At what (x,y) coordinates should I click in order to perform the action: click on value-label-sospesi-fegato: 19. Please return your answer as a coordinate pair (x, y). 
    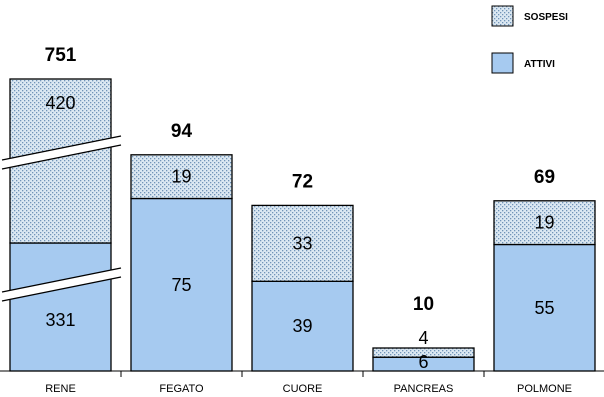
    Looking at the image, I should click on (181, 177).